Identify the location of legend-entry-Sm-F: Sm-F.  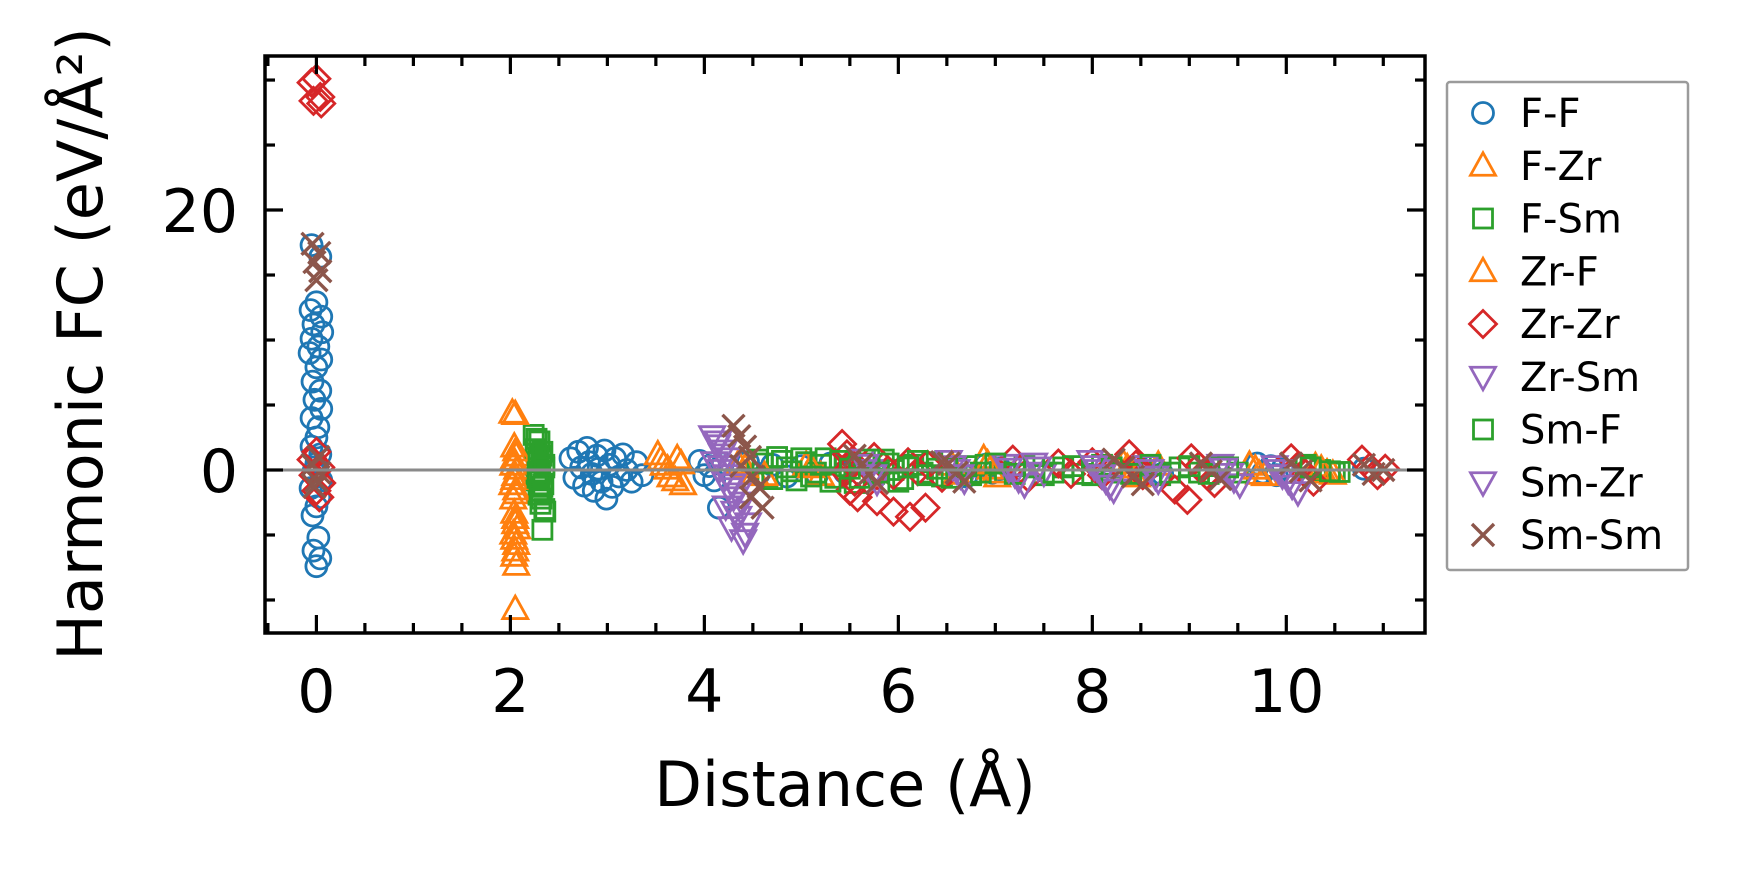
(1547, 431).